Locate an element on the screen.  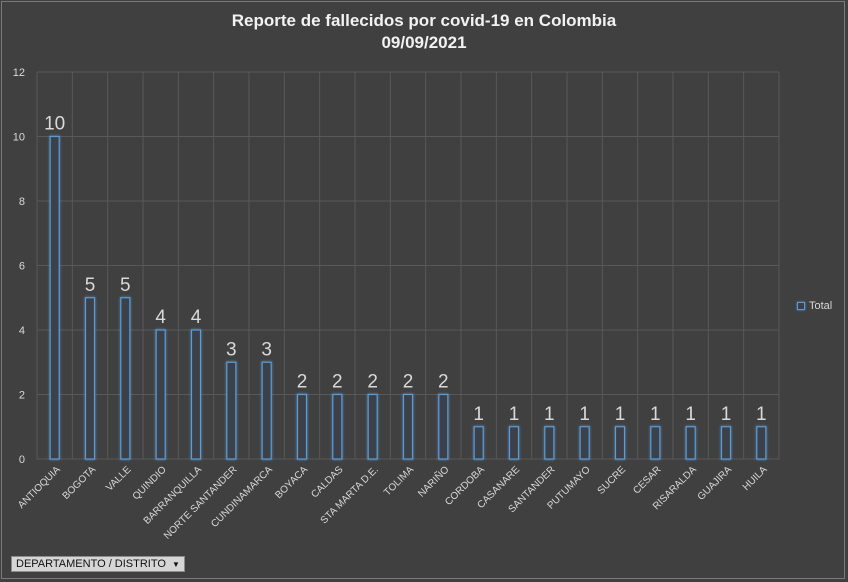
y-tick-label: 6 is located at coordinates (22, 267).